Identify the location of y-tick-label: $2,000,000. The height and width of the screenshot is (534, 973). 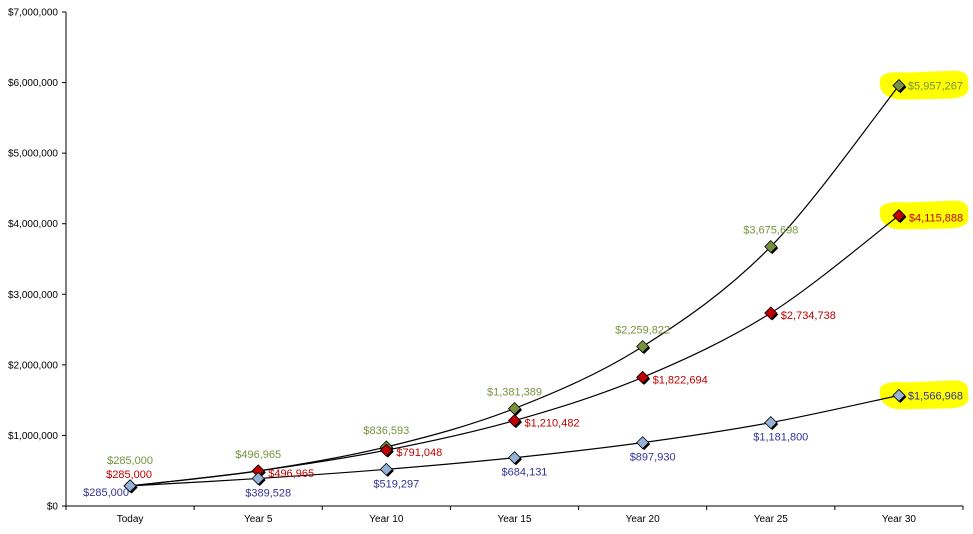
(33, 365).